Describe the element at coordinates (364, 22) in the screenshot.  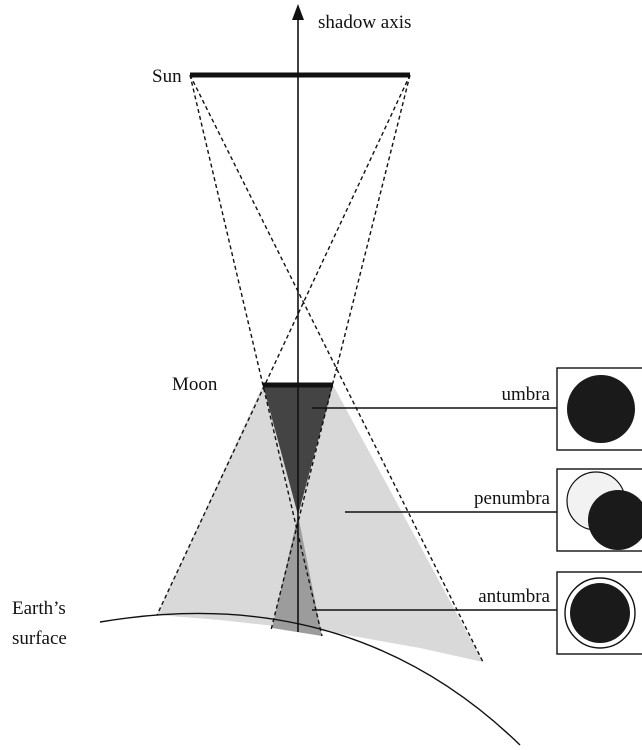
I see `axis-label: shadow axis` at that location.